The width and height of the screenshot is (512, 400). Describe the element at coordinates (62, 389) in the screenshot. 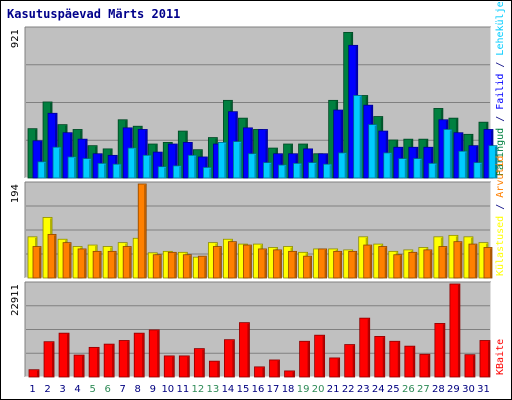

I see `day-label-3: 3` at that location.